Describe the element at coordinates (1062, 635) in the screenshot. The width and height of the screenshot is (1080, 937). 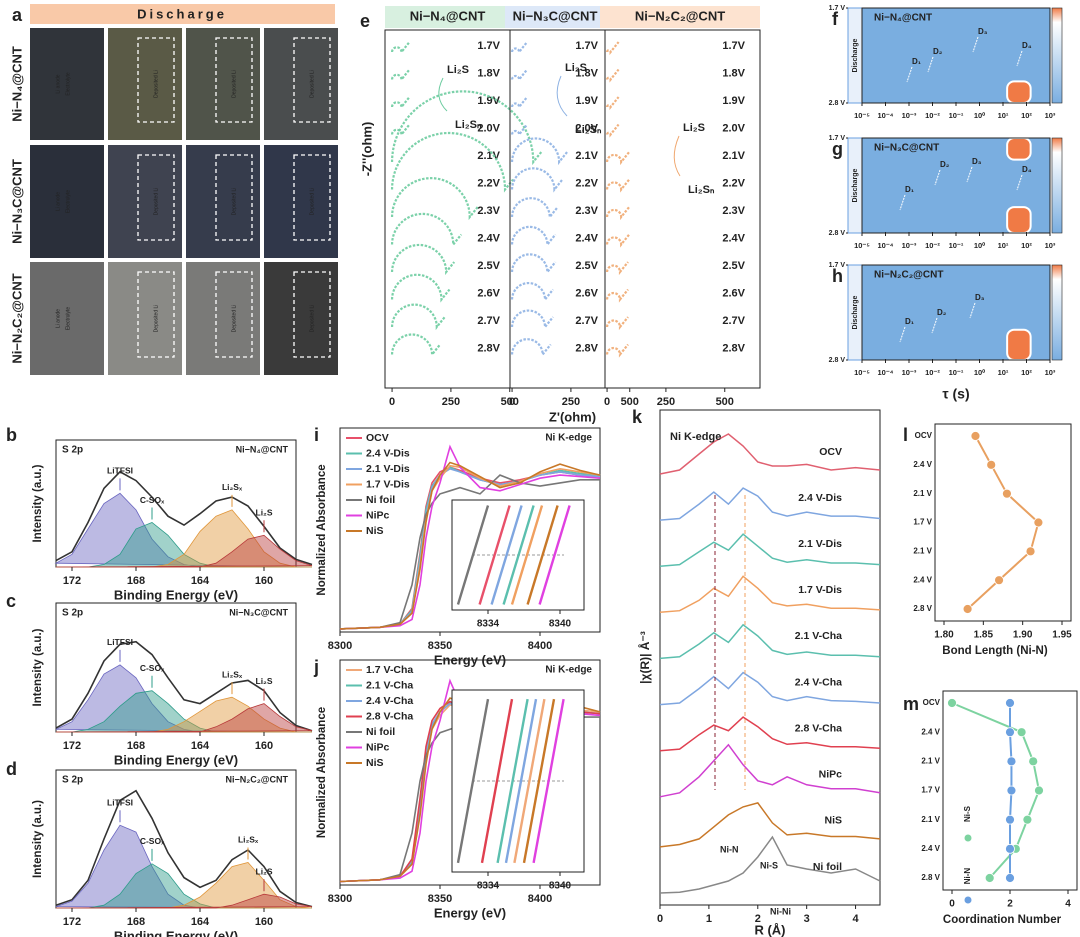
I see `x-tick-label: 1.95` at that location.